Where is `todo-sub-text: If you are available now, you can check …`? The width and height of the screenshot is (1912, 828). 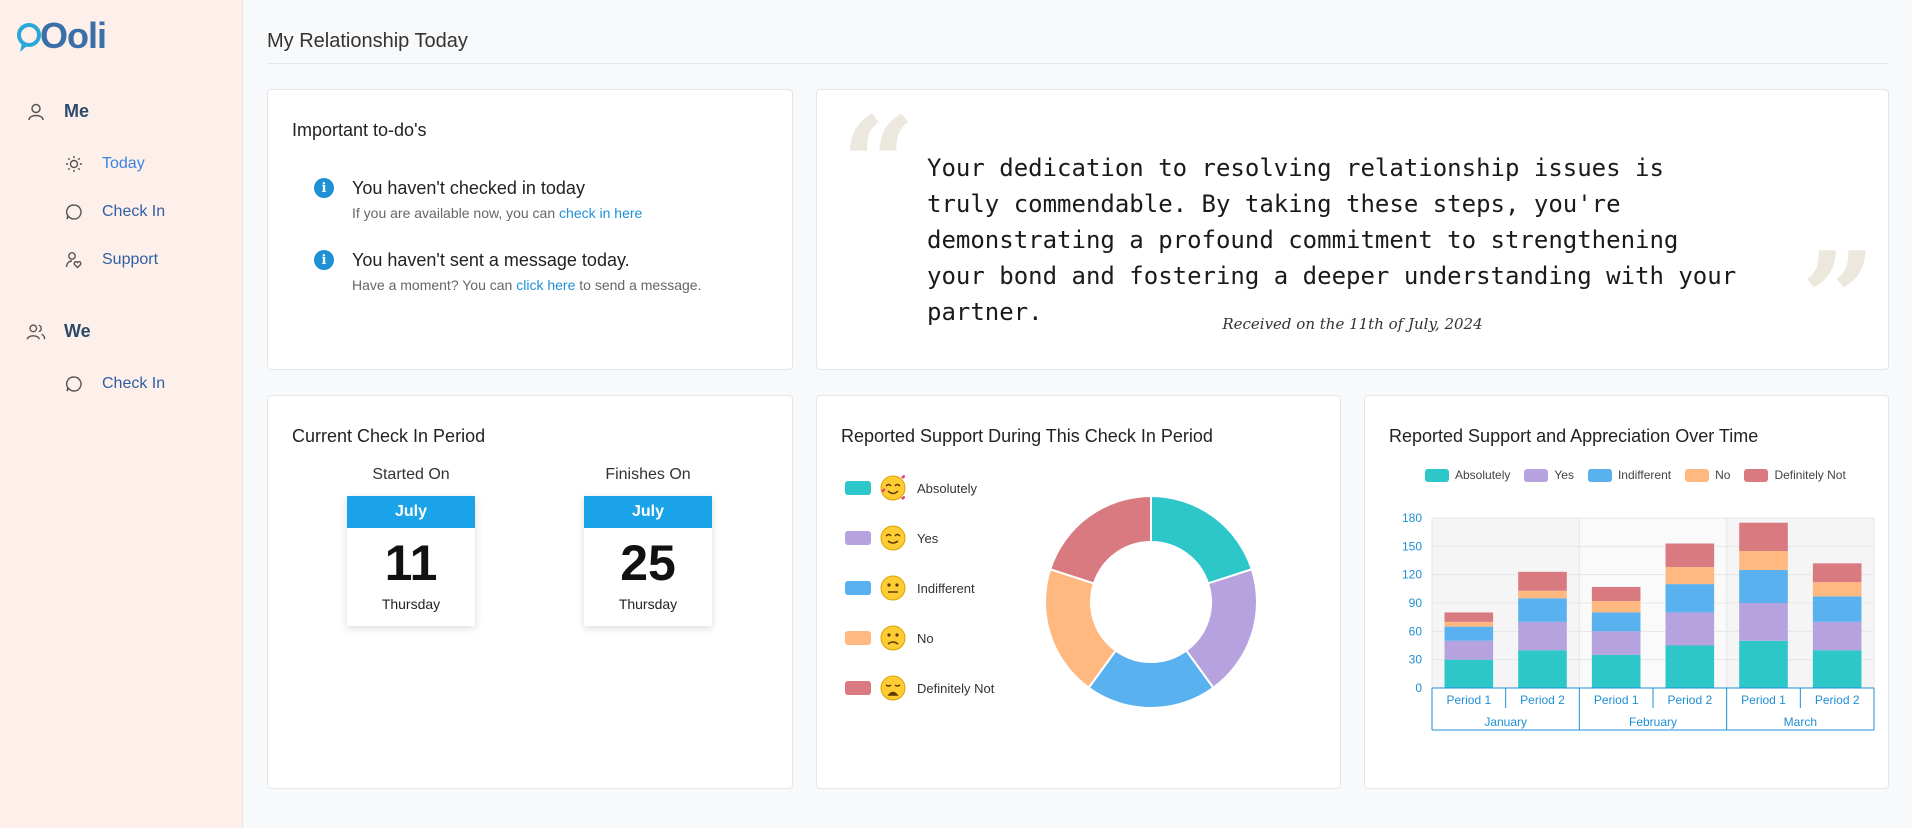
todo-sub-text: If you are available now, you can check … is located at coordinates (497, 213).